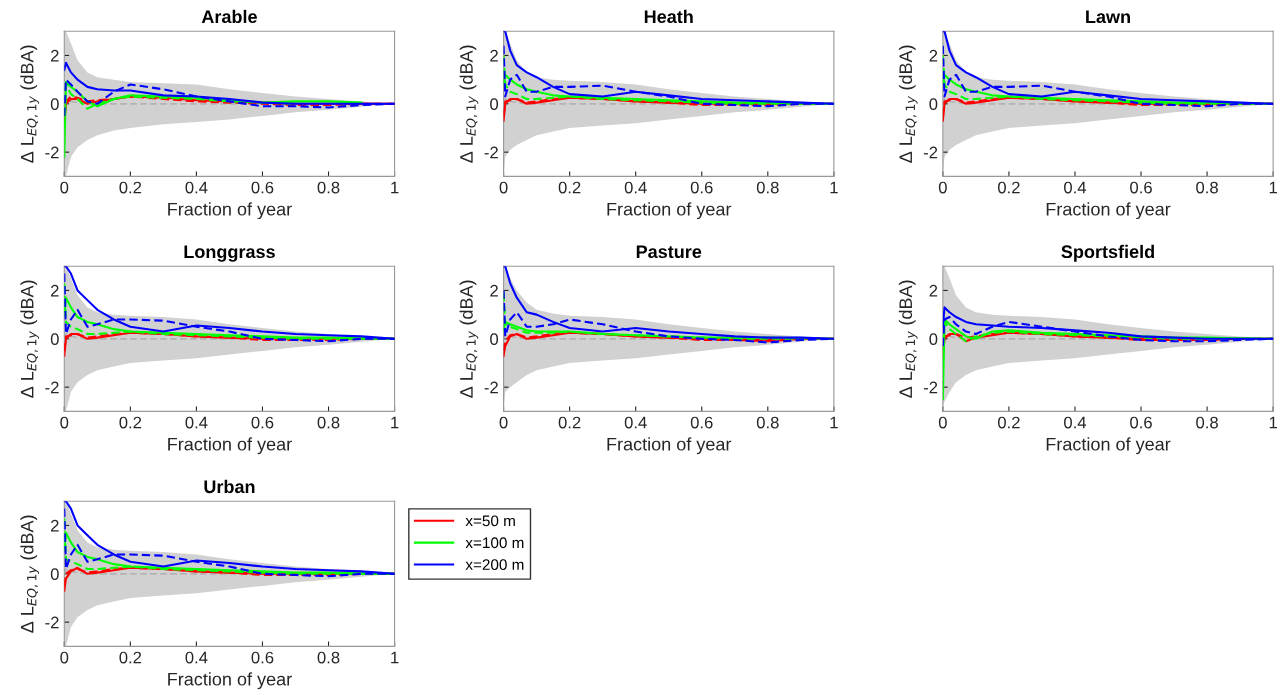 The height and width of the screenshot is (695, 1286). I want to click on chart-title: Urban, so click(229, 486).